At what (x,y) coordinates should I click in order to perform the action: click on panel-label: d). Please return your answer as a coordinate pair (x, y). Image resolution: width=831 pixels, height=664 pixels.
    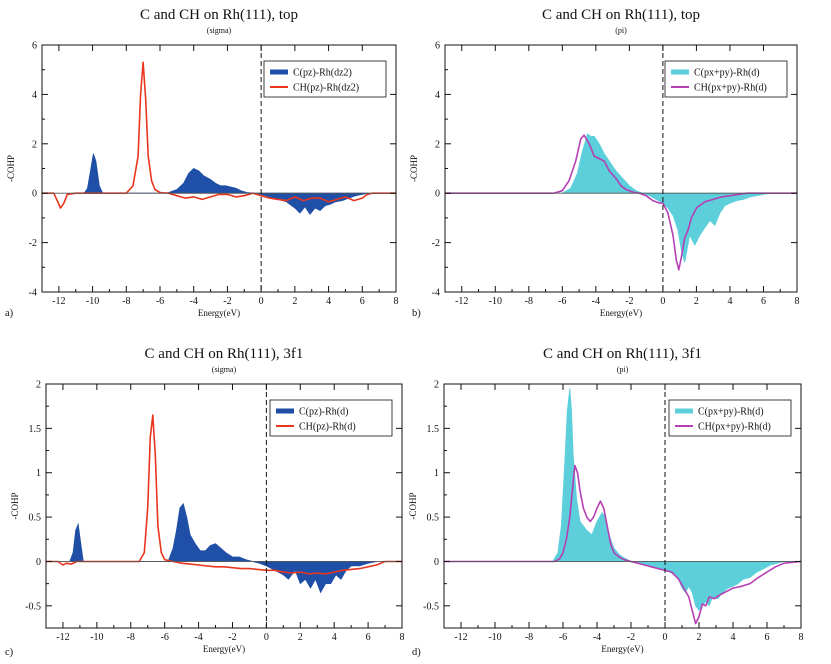
    Looking at the image, I should click on (416, 652).